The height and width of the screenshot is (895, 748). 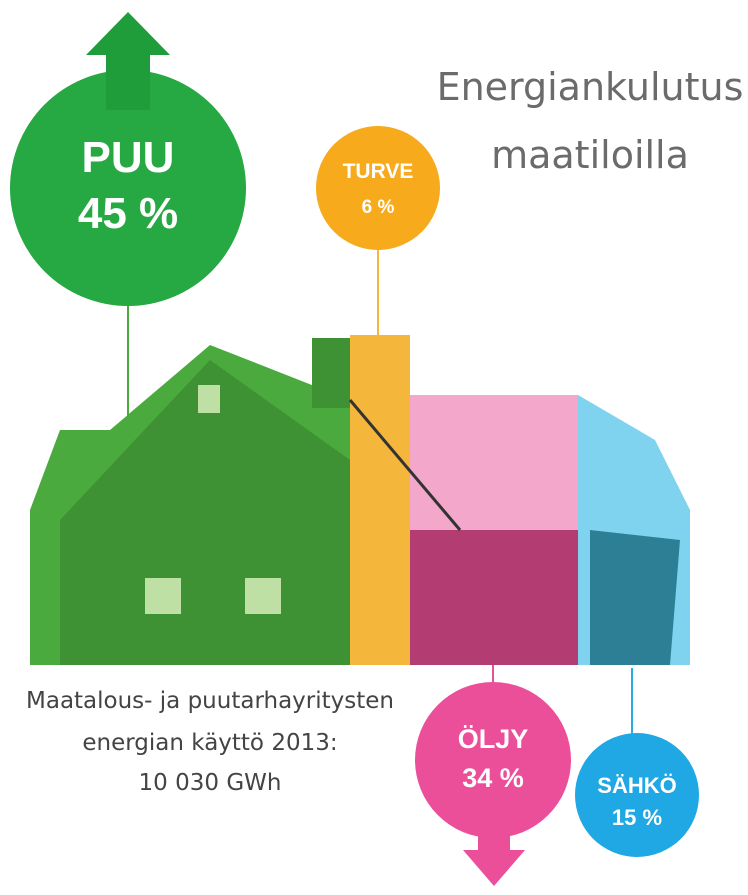 What do you see at coordinates (493, 778) in the screenshot?
I see `item-share: 34 %` at bounding box center [493, 778].